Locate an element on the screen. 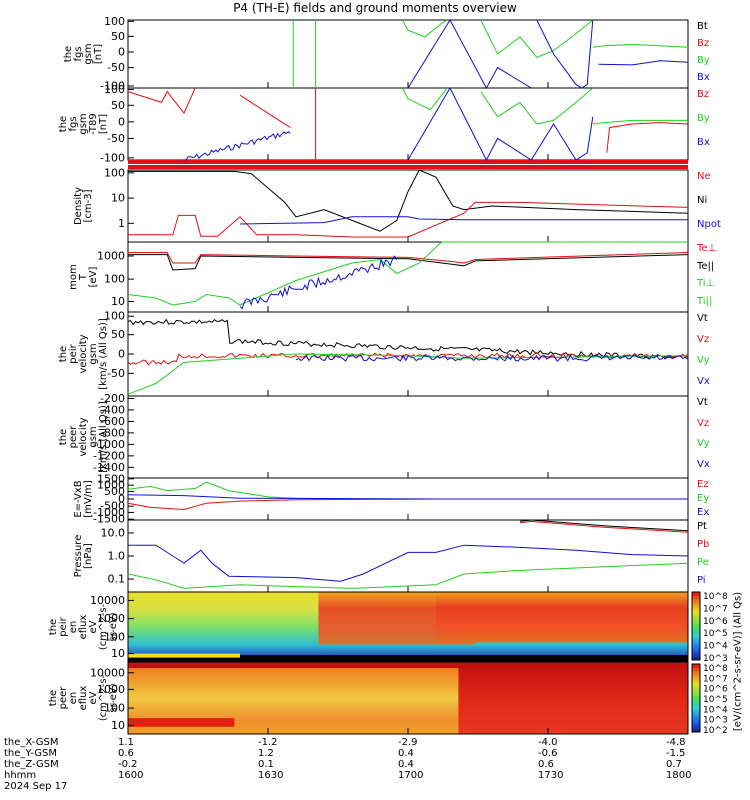 The image size is (750, 800). legend-entry: Ey is located at coordinates (703, 498).